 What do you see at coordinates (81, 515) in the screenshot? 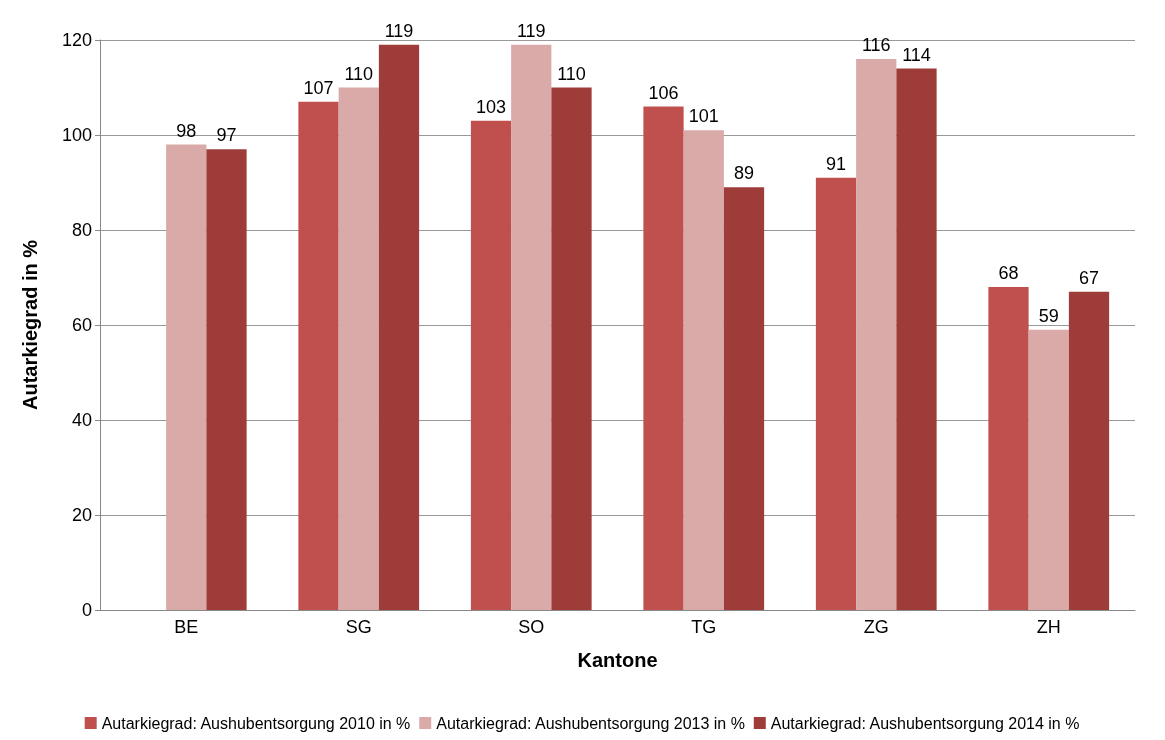
I see `y-tick-label: 20` at bounding box center [81, 515].